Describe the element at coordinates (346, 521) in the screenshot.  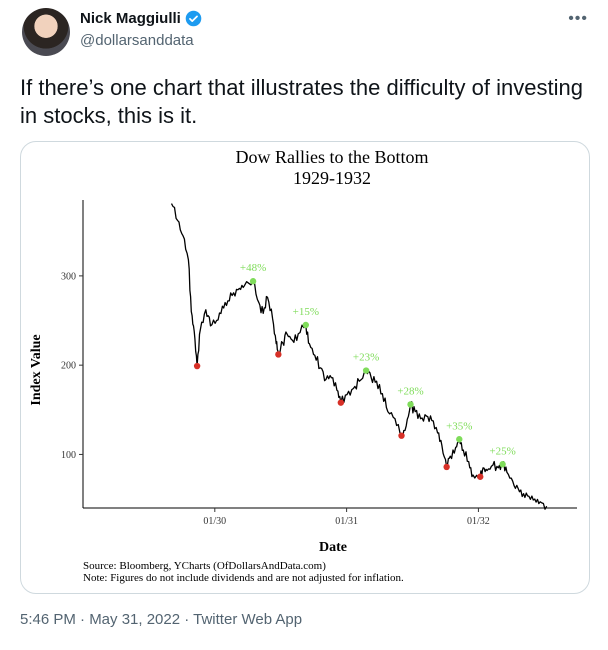
I see `x-tick-label: 01/31` at that location.